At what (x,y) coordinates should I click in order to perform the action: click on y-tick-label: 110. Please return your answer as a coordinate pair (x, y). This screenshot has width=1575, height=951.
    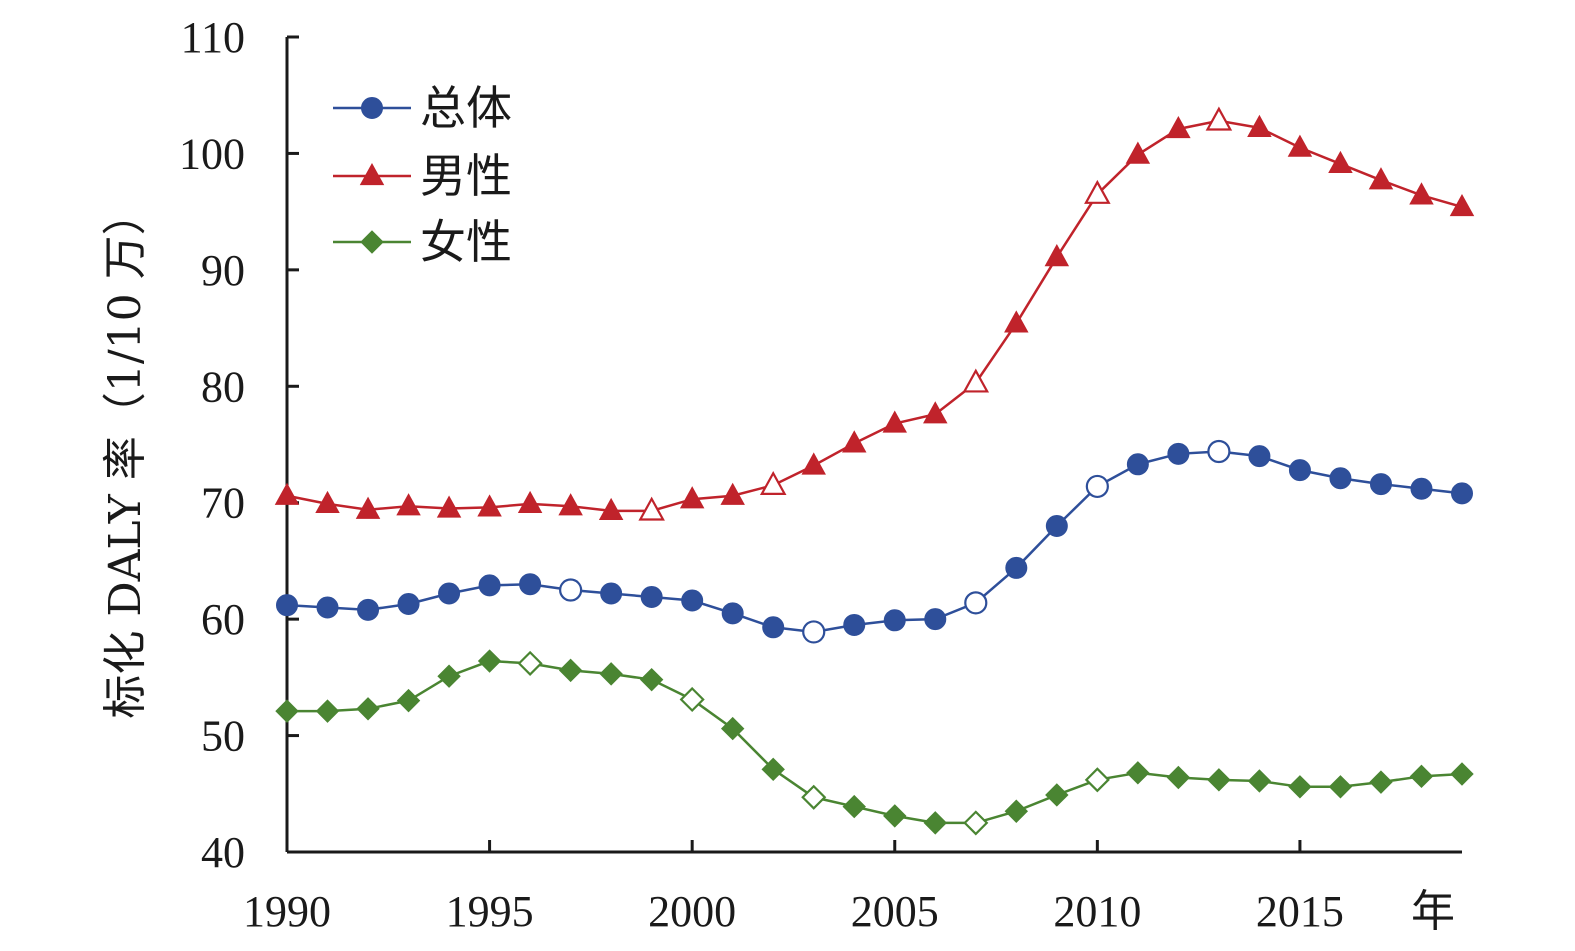
    Looking at the image, I should click on (213, 37).